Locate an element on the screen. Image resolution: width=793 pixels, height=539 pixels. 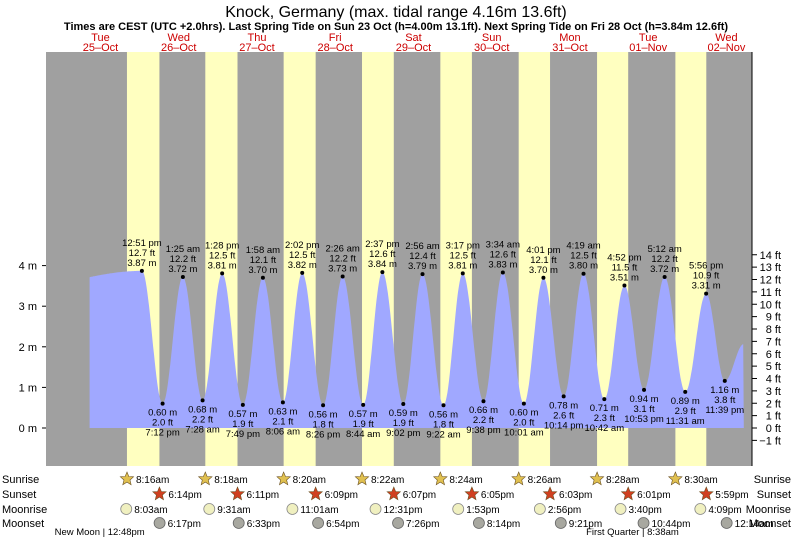
y-tick-label-ft: 6 ft is located at coordinates (773, 355).